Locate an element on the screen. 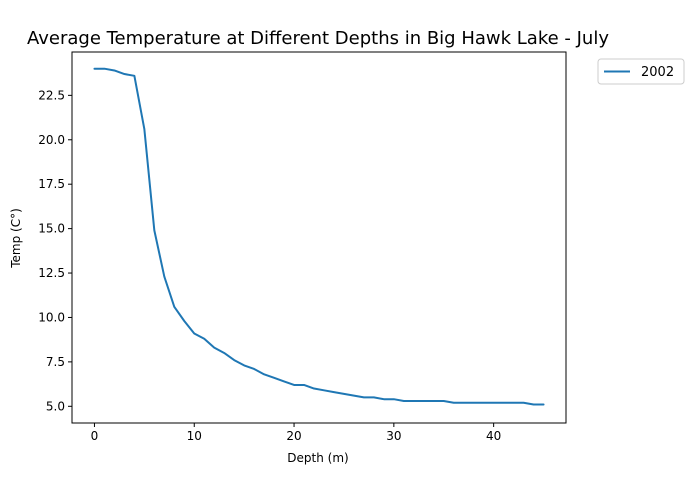 The width and height of the screenshot is (692, 479). legend: 2002 is located at coordinates (641, 71).